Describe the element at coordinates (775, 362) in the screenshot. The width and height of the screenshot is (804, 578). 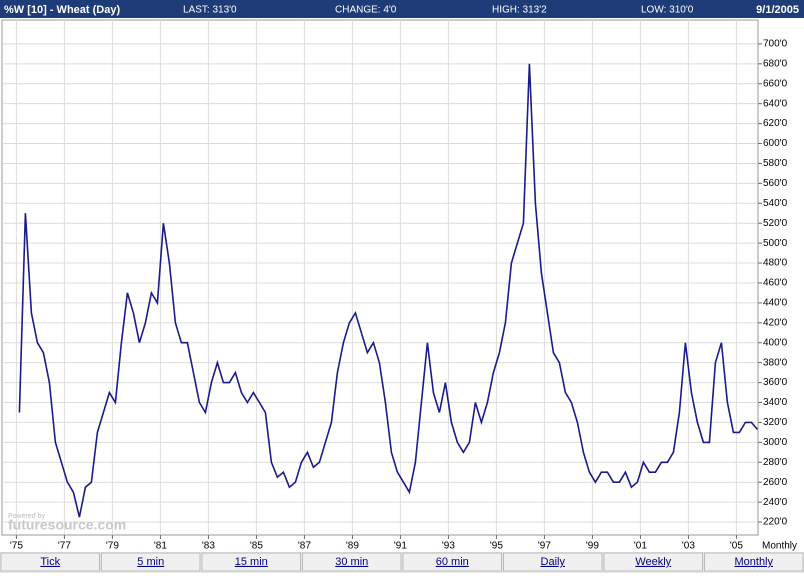
I see `y-tick-label: 380'0` at that location.